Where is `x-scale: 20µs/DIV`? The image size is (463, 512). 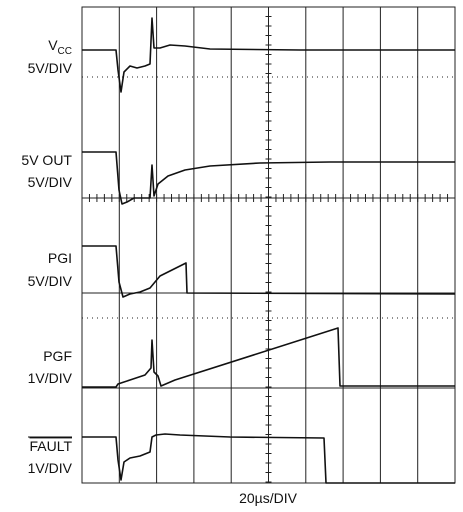
x-scale: 20µs/DIV is located at coordinates (268, 498).